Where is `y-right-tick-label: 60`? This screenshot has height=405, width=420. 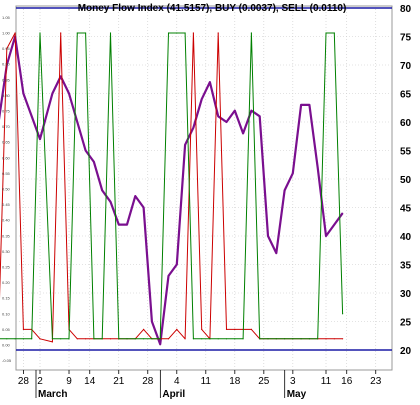 y-right-tick-label: 60 is located at coordinates (406, 123).